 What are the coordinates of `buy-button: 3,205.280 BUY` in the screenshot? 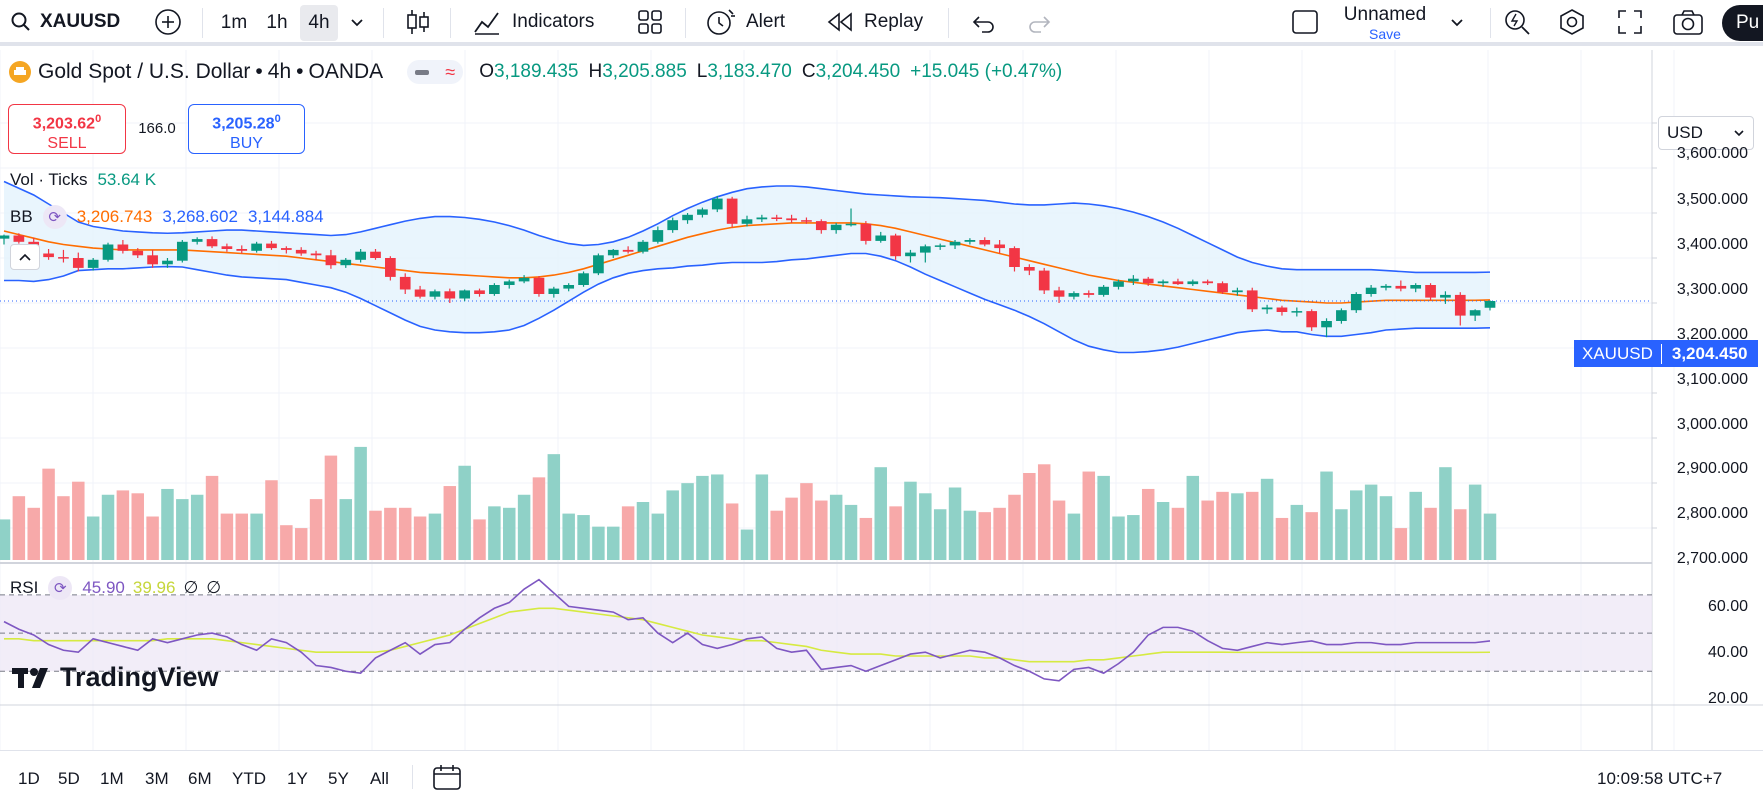 It's located at (246, 129).